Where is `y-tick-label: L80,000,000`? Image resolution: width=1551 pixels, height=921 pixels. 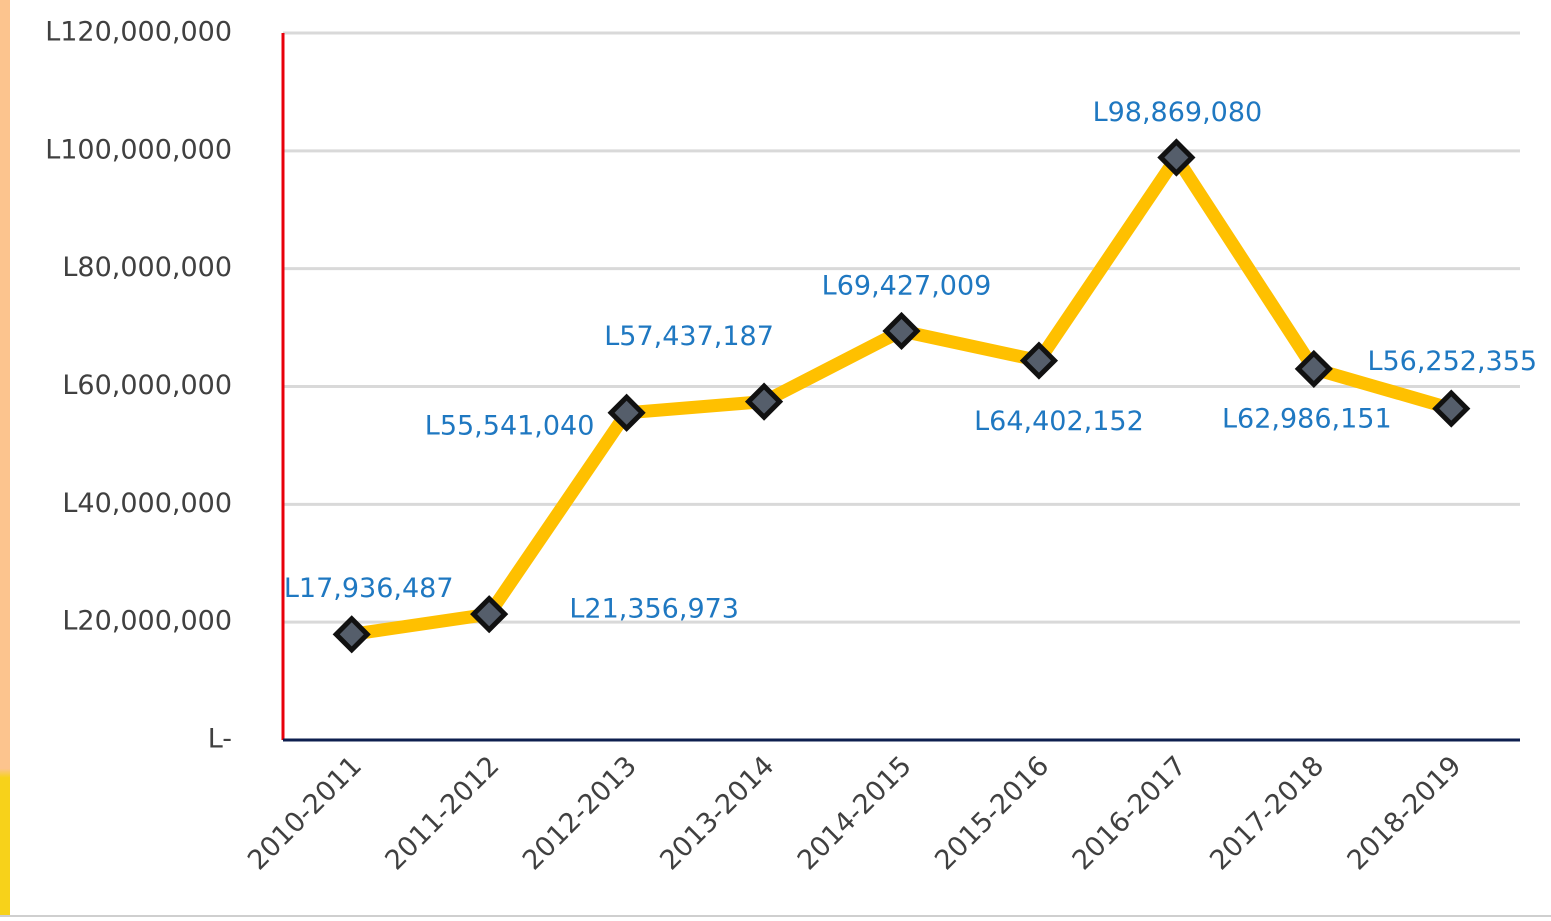
y-tick-label: L80,000,000 is located at coordinates (147, 267).